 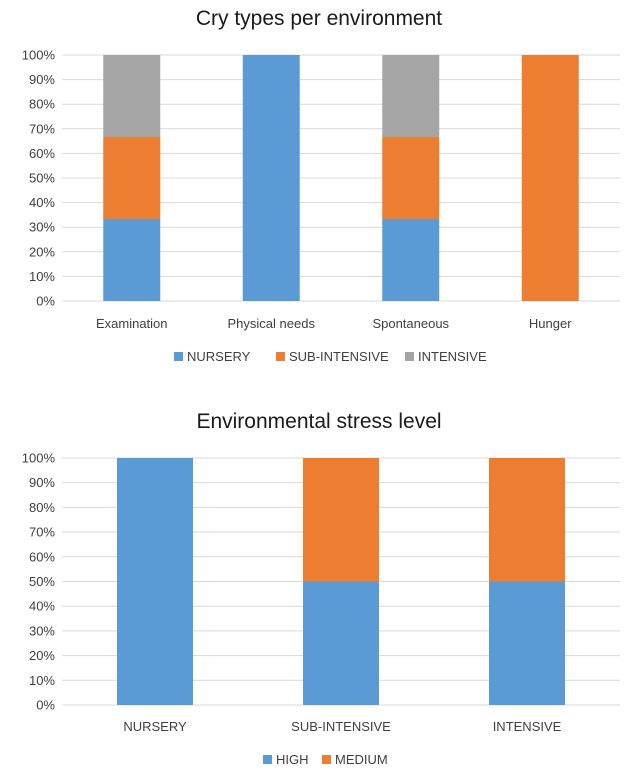 I want to click on x-tick-label: INTENSIVE, so click(x=527, y=726).